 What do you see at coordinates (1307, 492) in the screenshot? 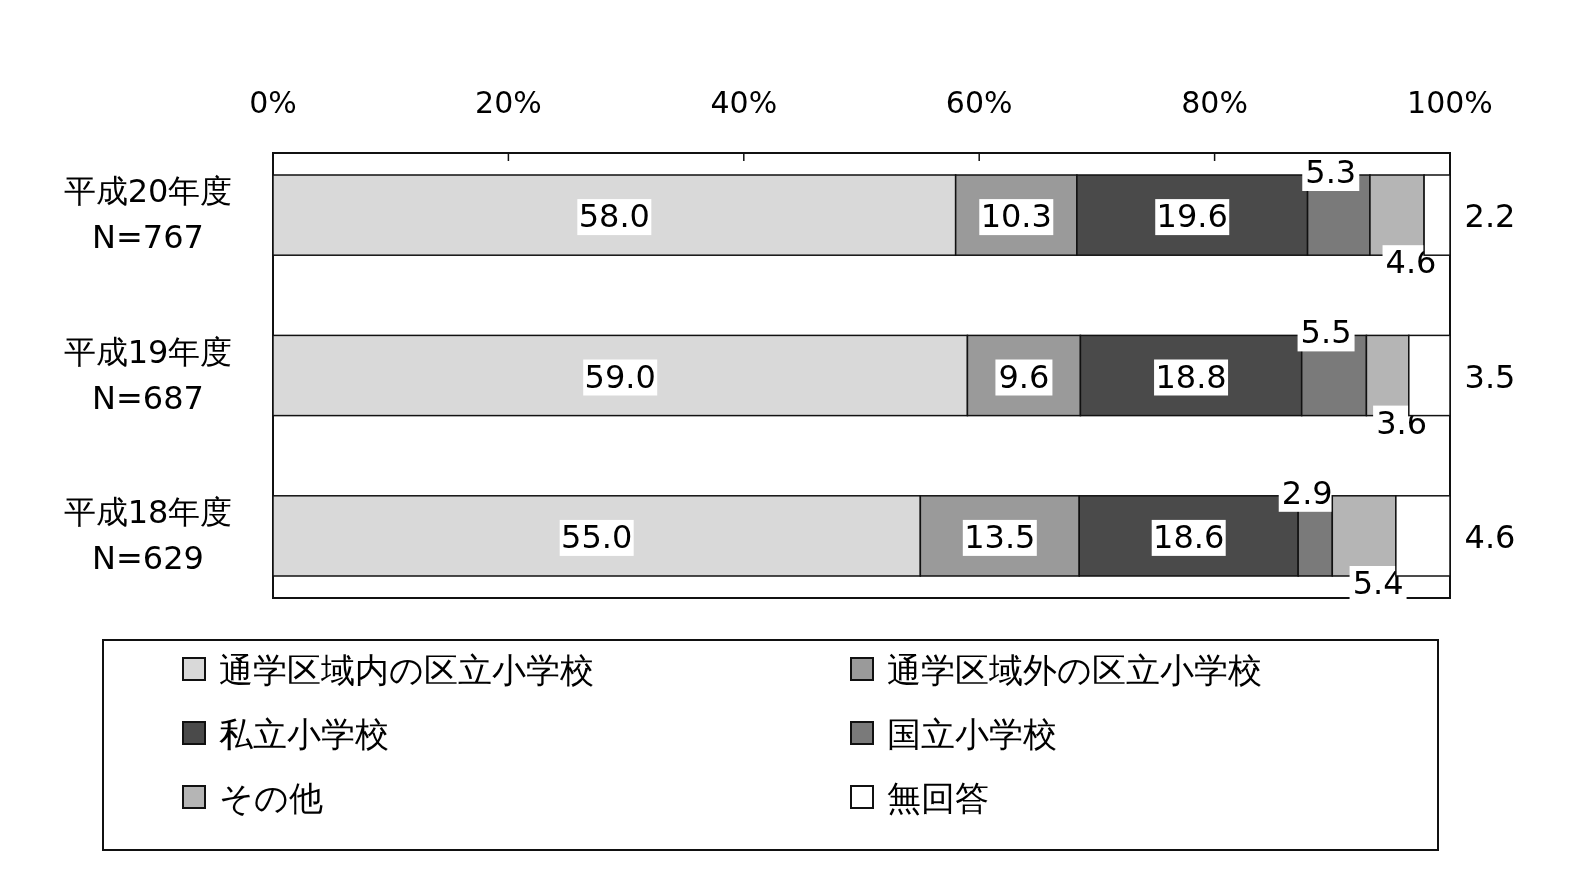
I see `data-label: 2.9` at bounding box center [1307, 492].